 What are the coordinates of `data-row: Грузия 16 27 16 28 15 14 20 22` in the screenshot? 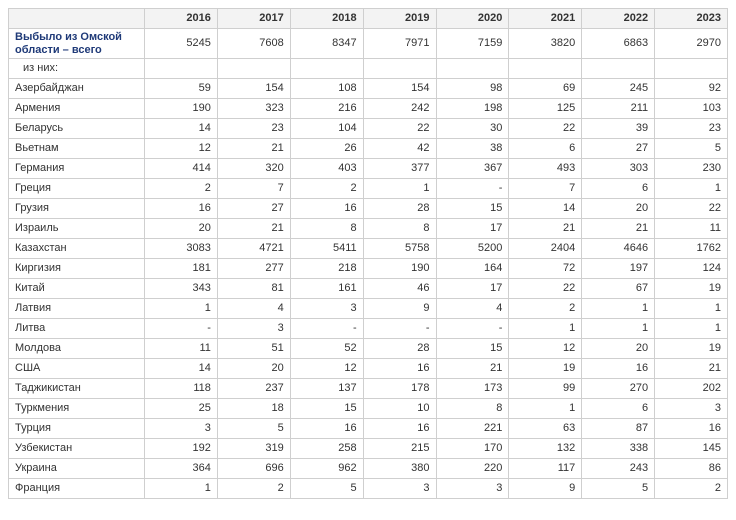 It's located at (368, 208).